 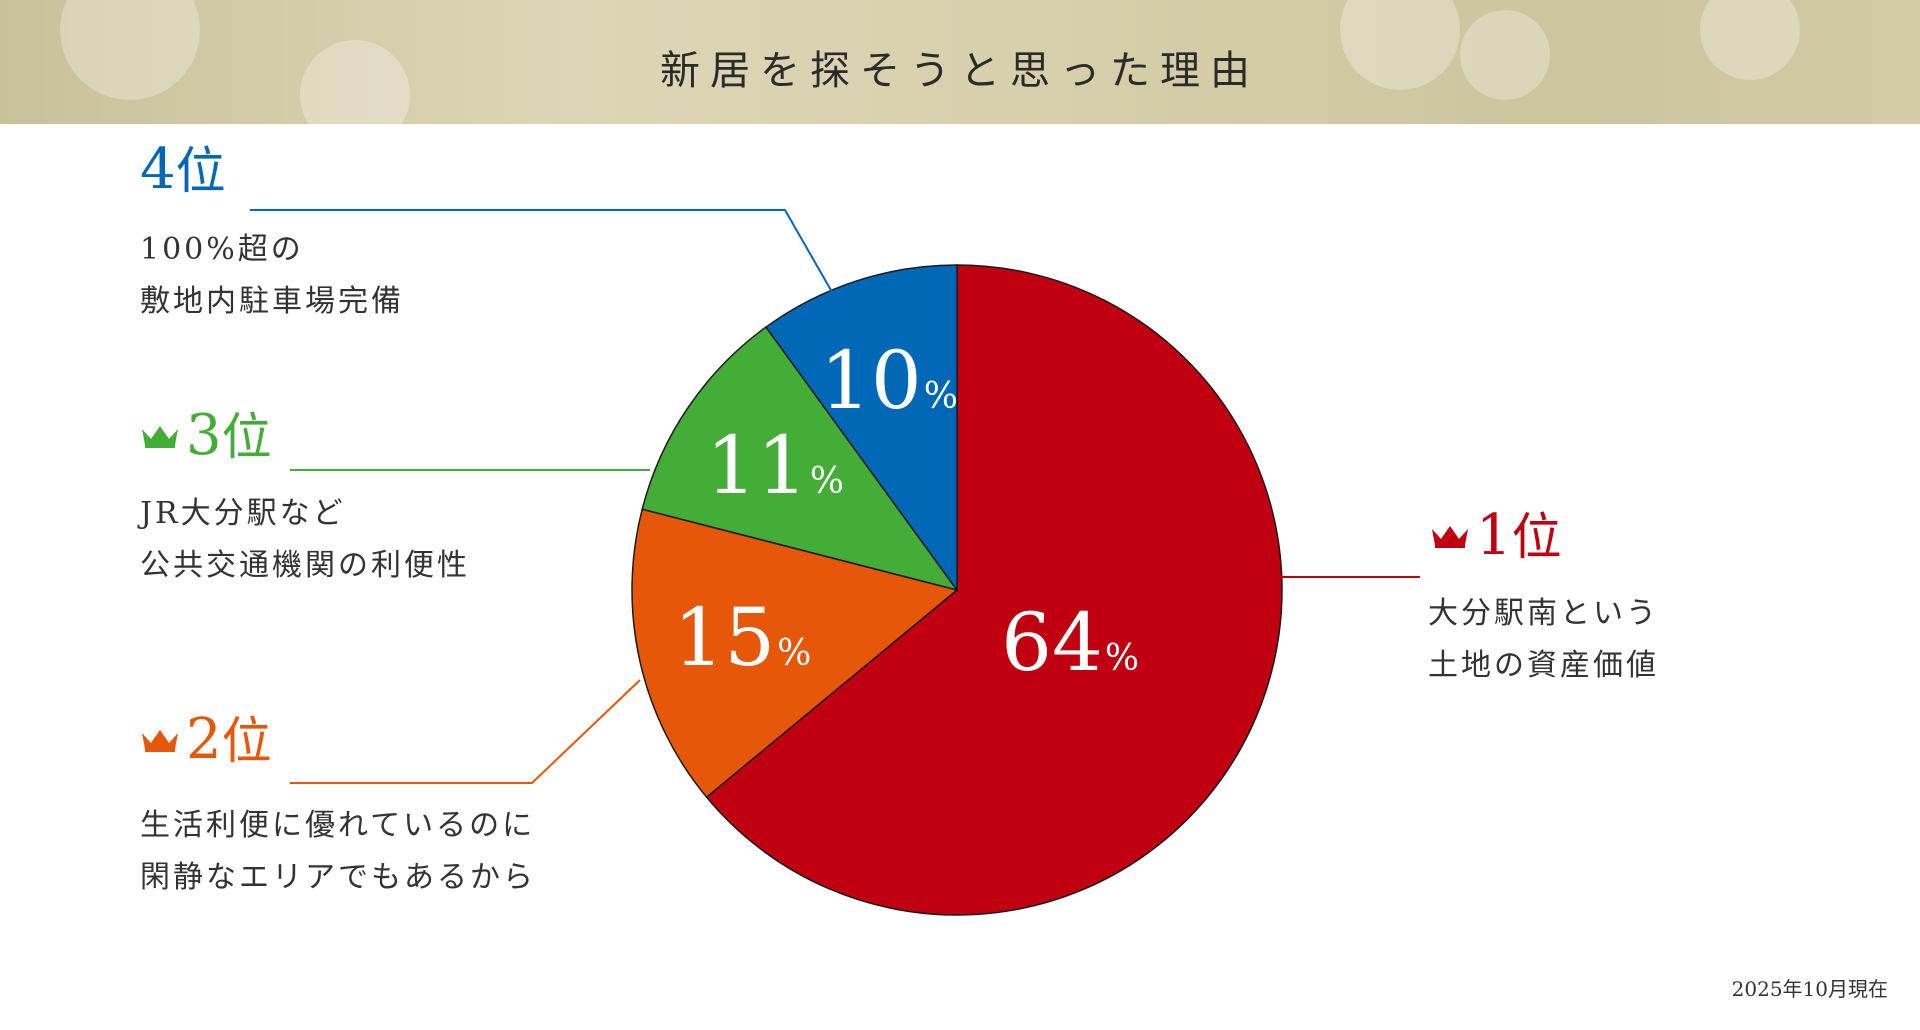 I want to click on description-line-2: 敷地内駐車場完備, so click(x=272, y=301).